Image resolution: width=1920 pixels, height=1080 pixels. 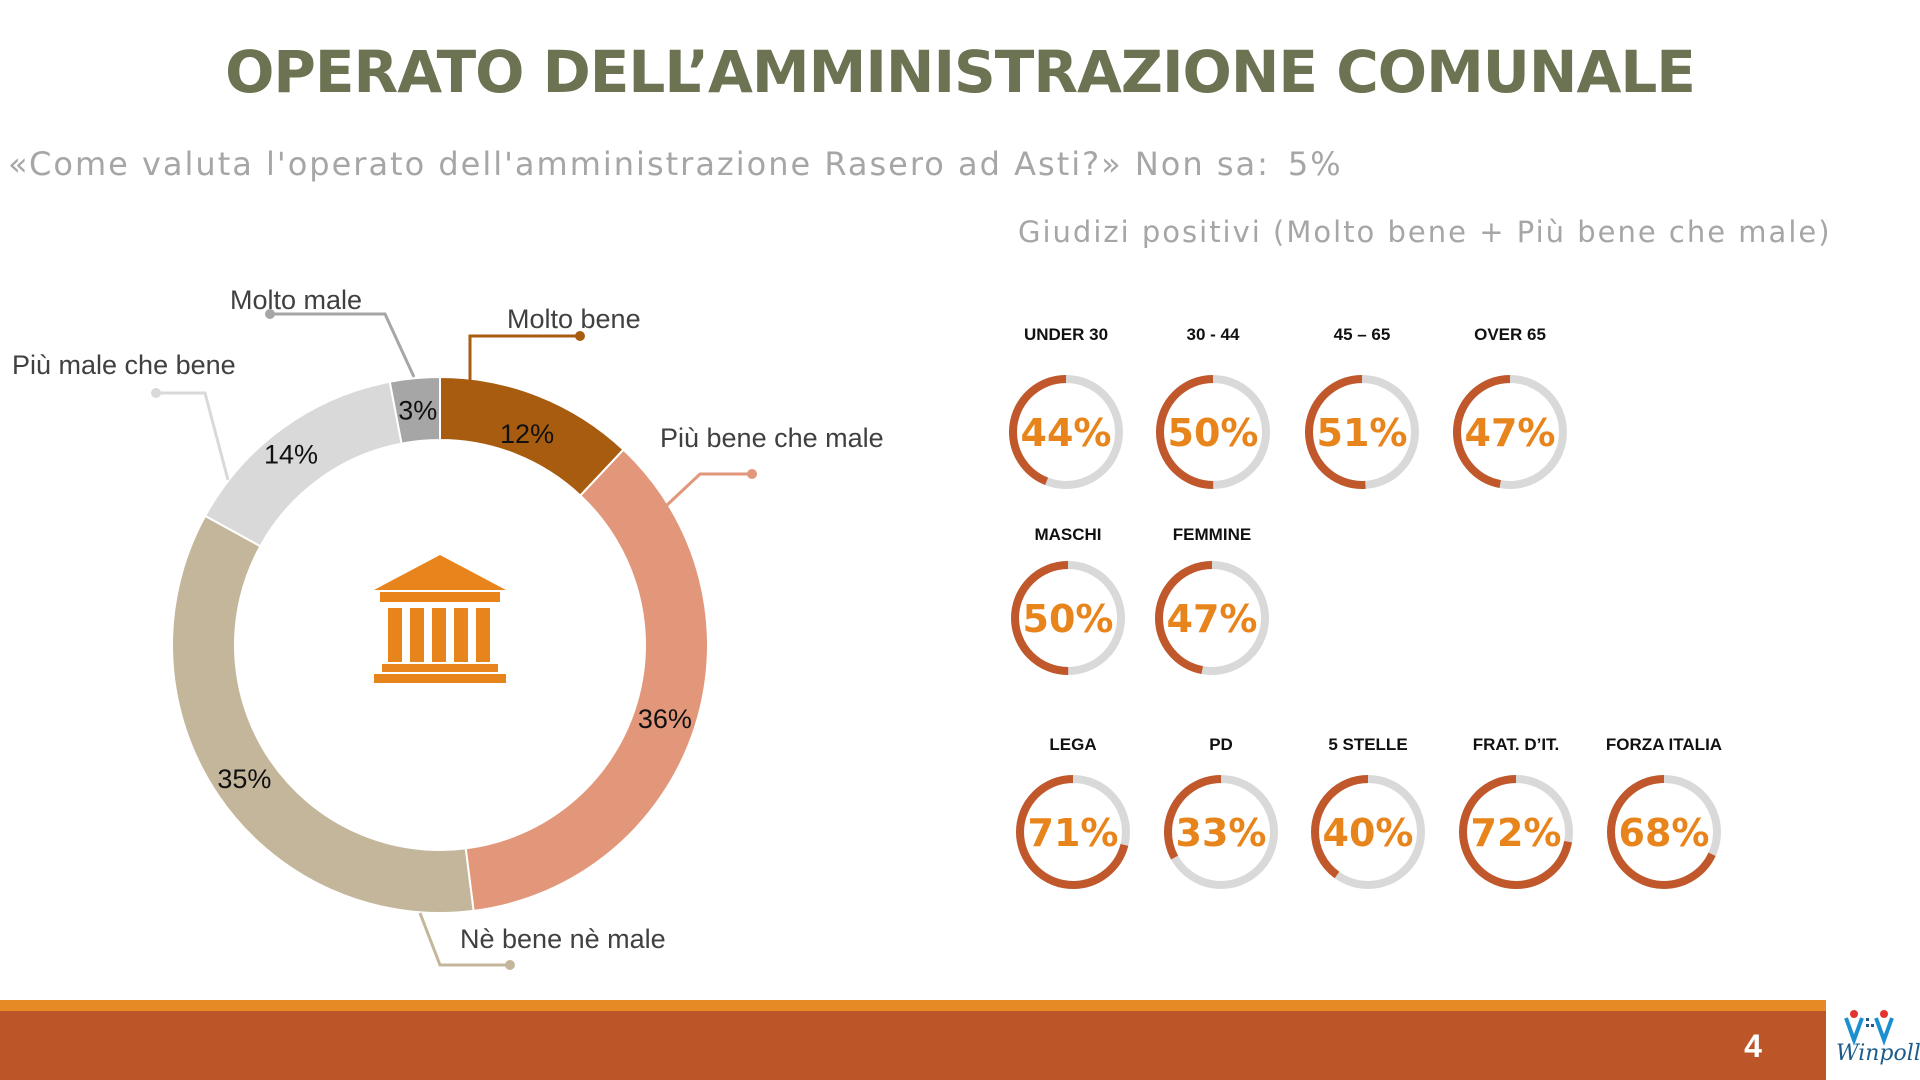 I want to click on gauge-ring: 51%, so click(x=1362, y=432).